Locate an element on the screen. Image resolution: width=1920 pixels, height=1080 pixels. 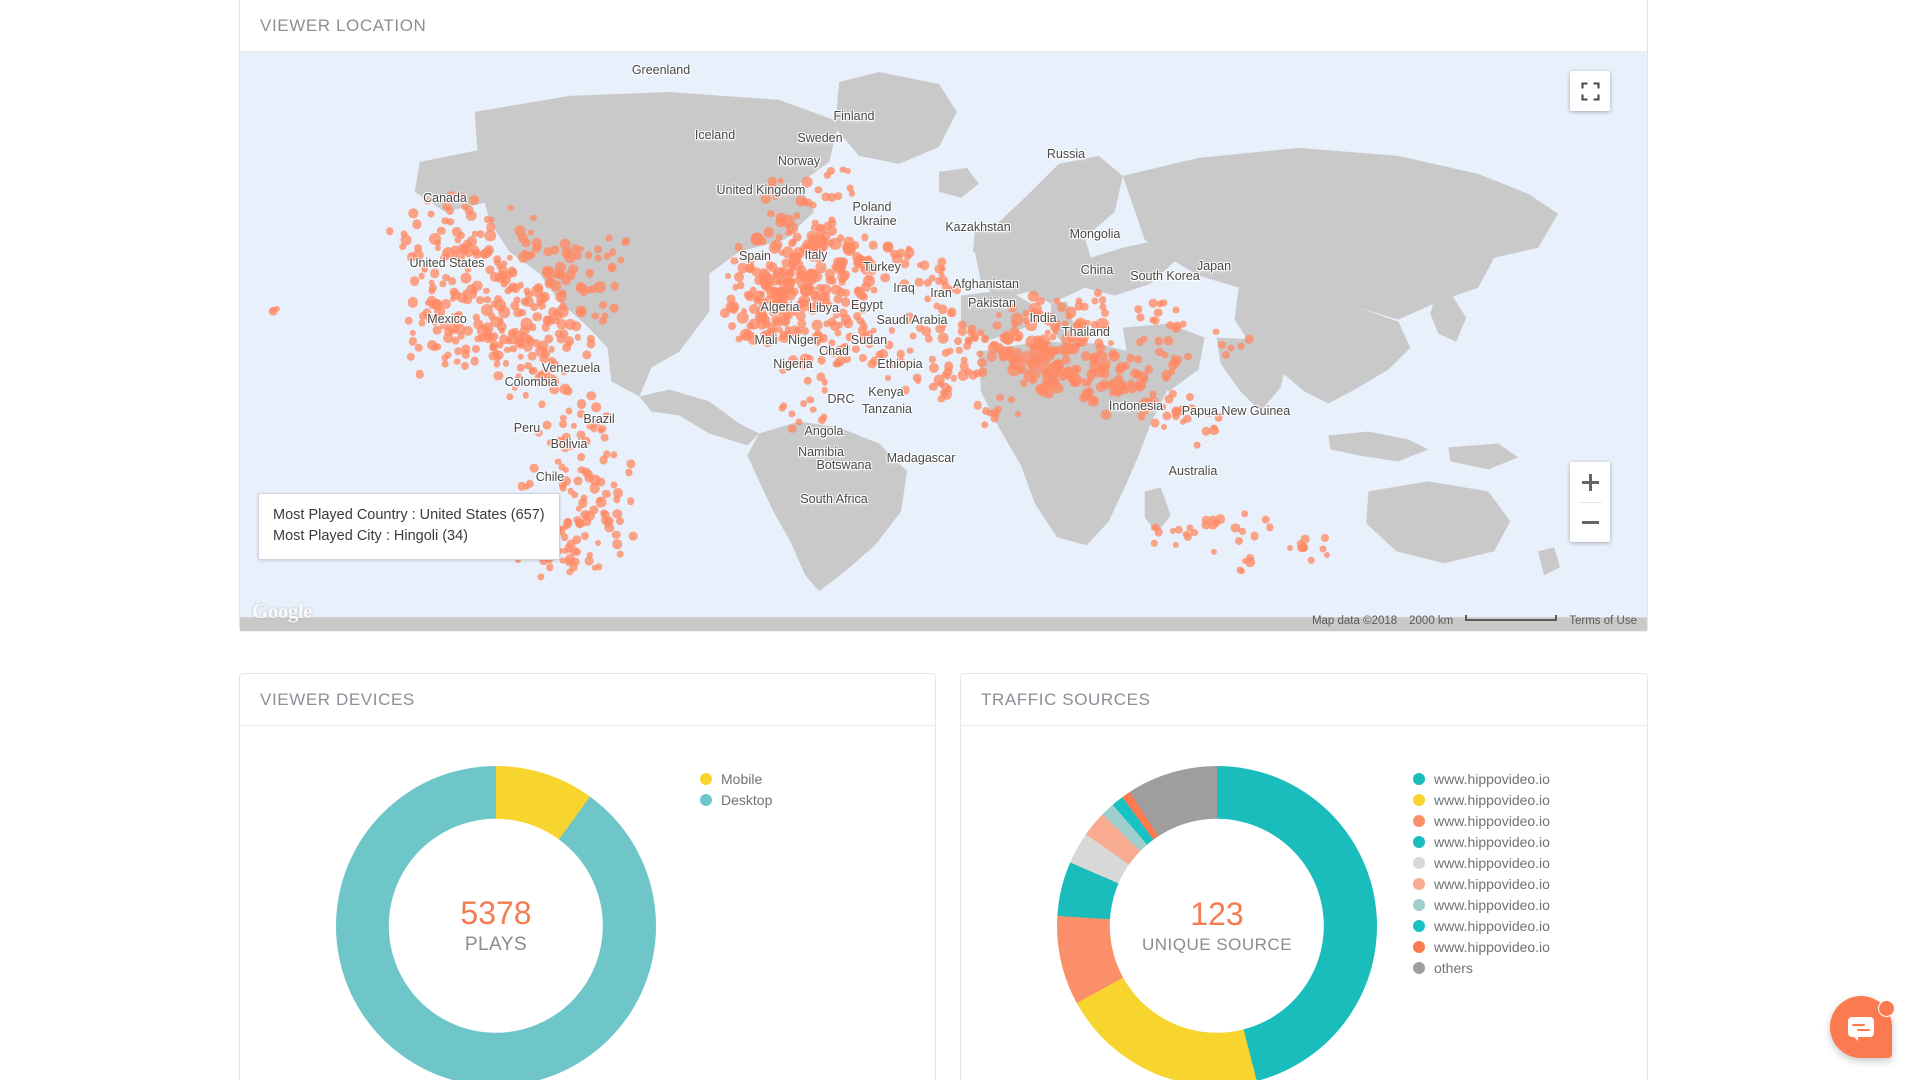
viewer-devices-body: 5378 PLAYS Mobile Desktop is located at coordinates (587, 903).